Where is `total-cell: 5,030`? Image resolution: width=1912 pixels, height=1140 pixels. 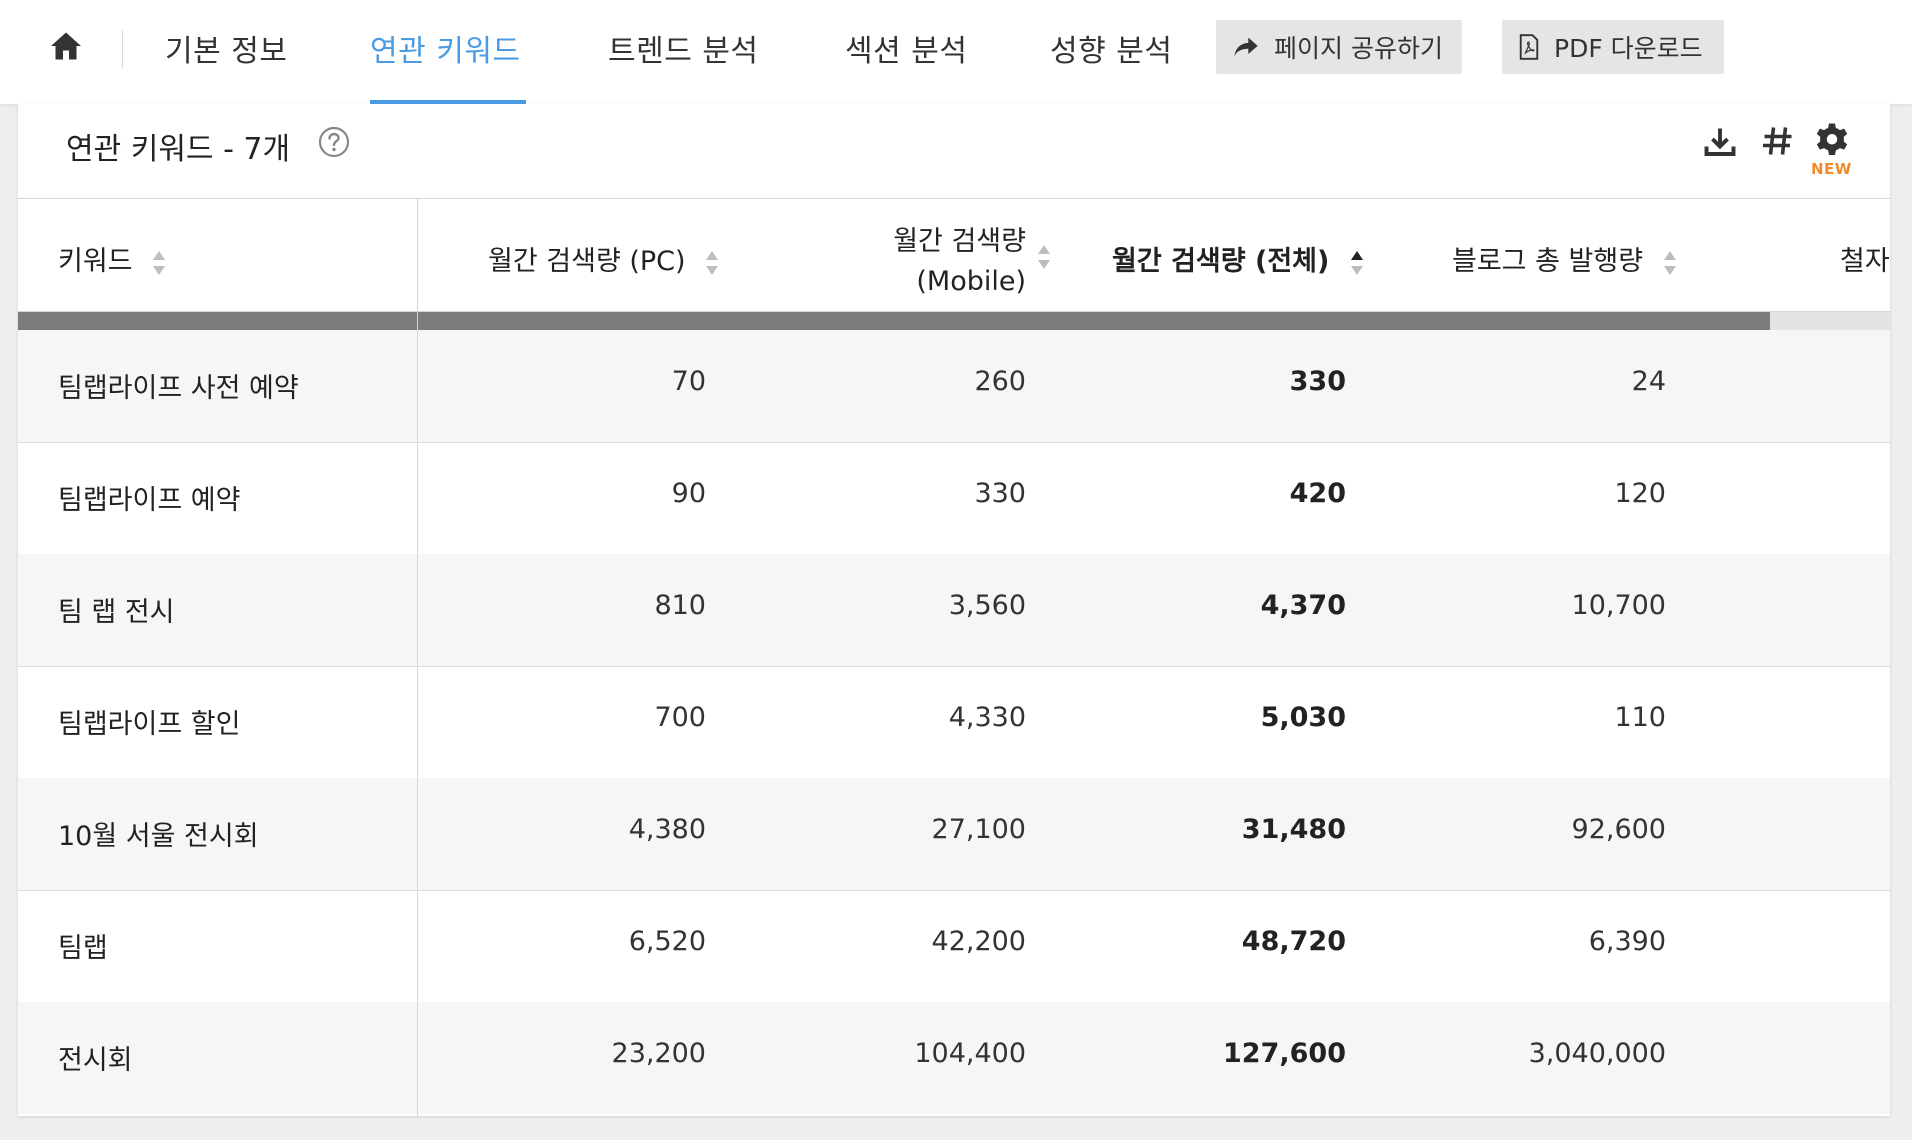
total-cell: 5,030 is located at coordinates (1303, 717).